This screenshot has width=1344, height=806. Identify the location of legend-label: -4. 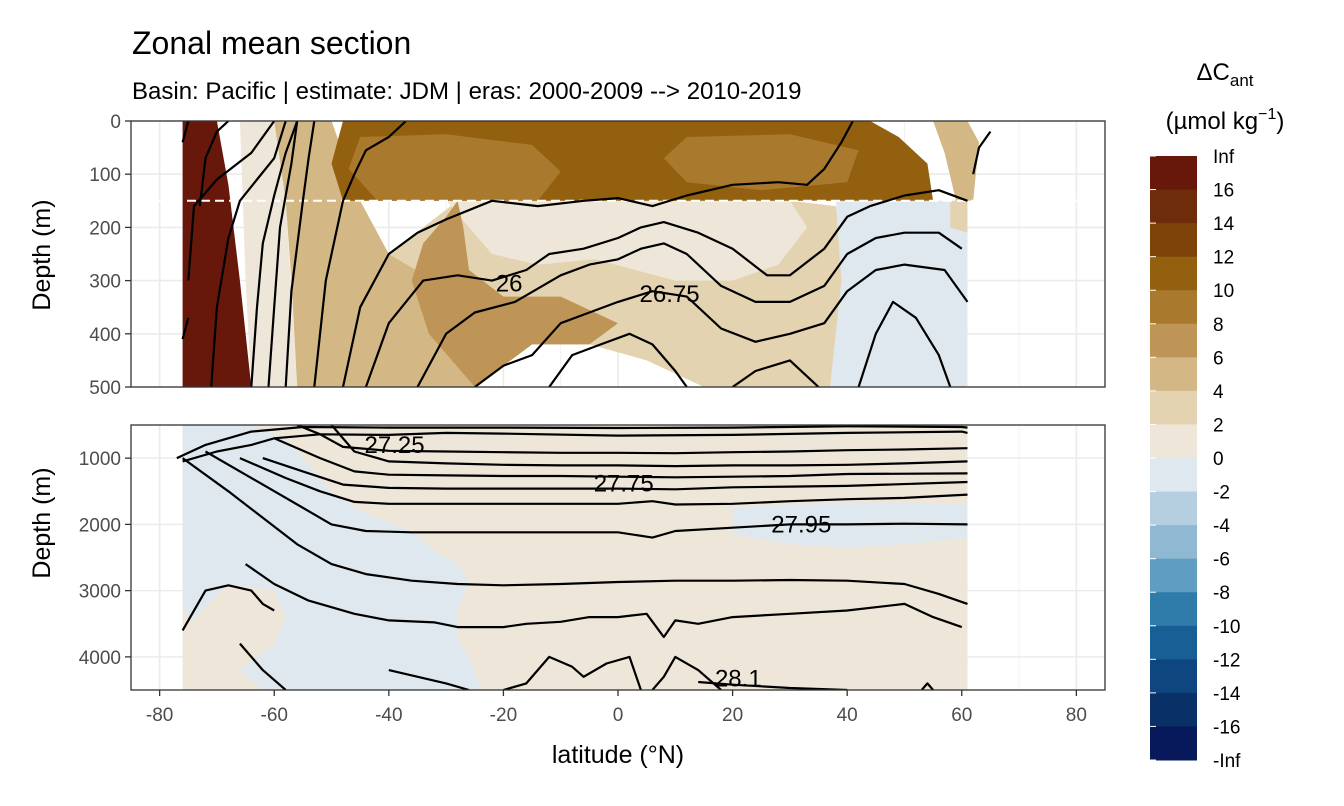
(1221, 526).